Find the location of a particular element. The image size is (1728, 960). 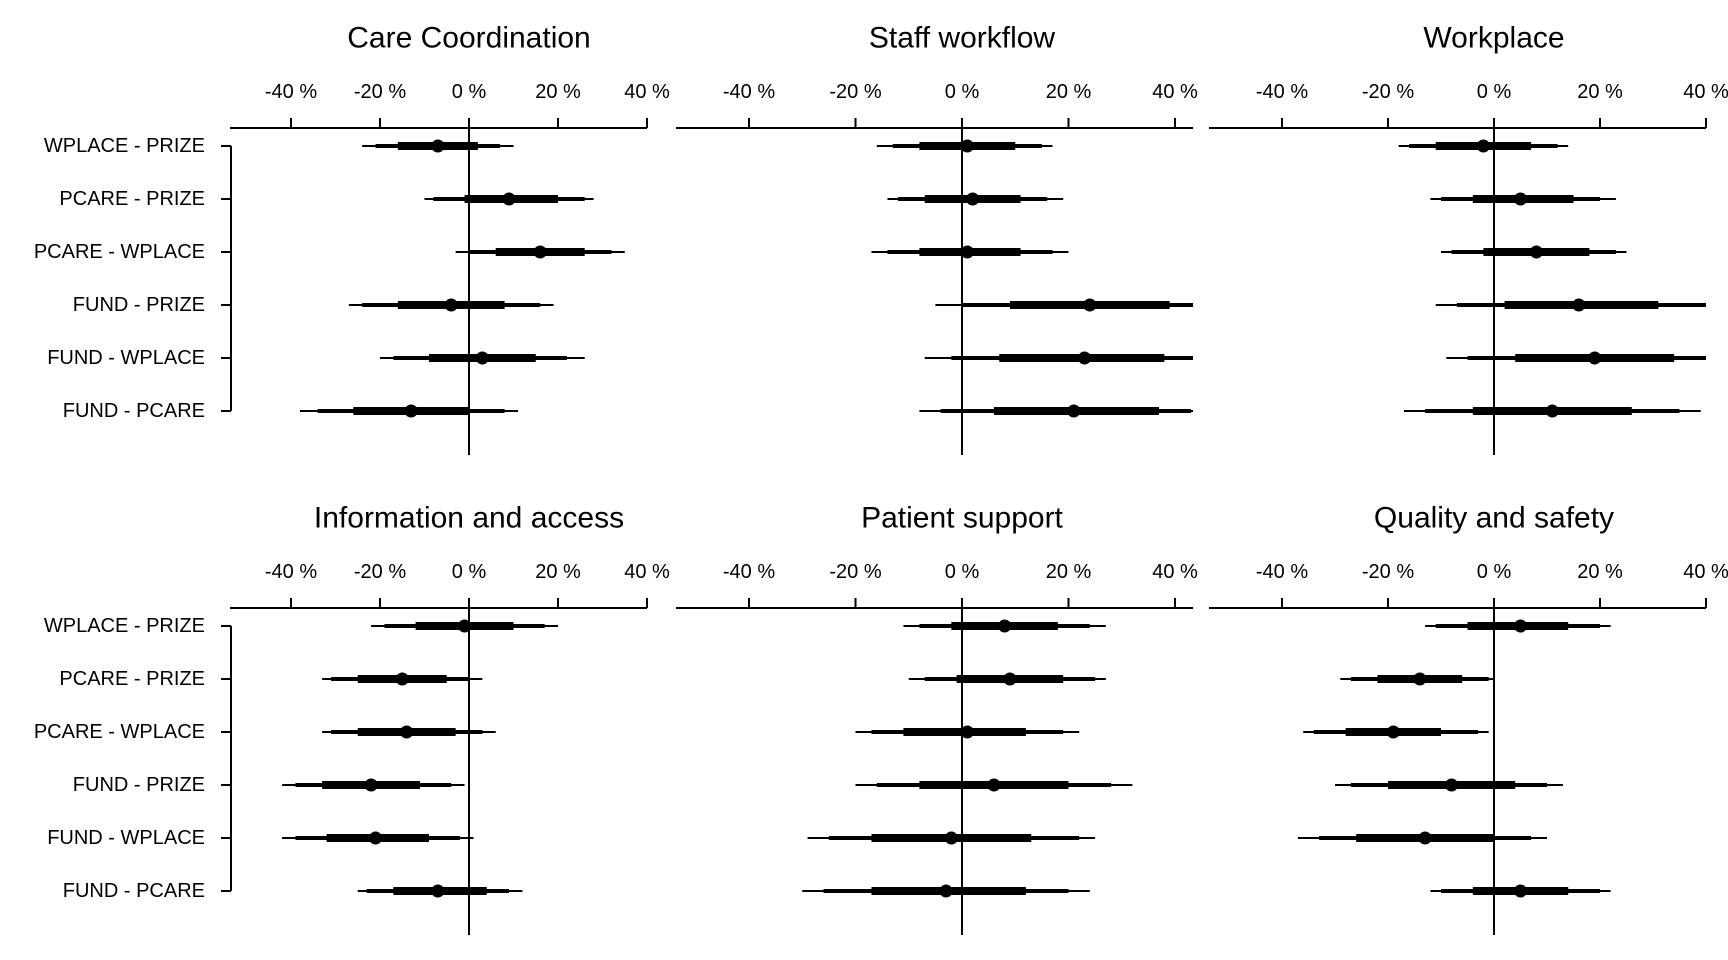

panel-title: Care Coordination is located at coordinates (468, 38).